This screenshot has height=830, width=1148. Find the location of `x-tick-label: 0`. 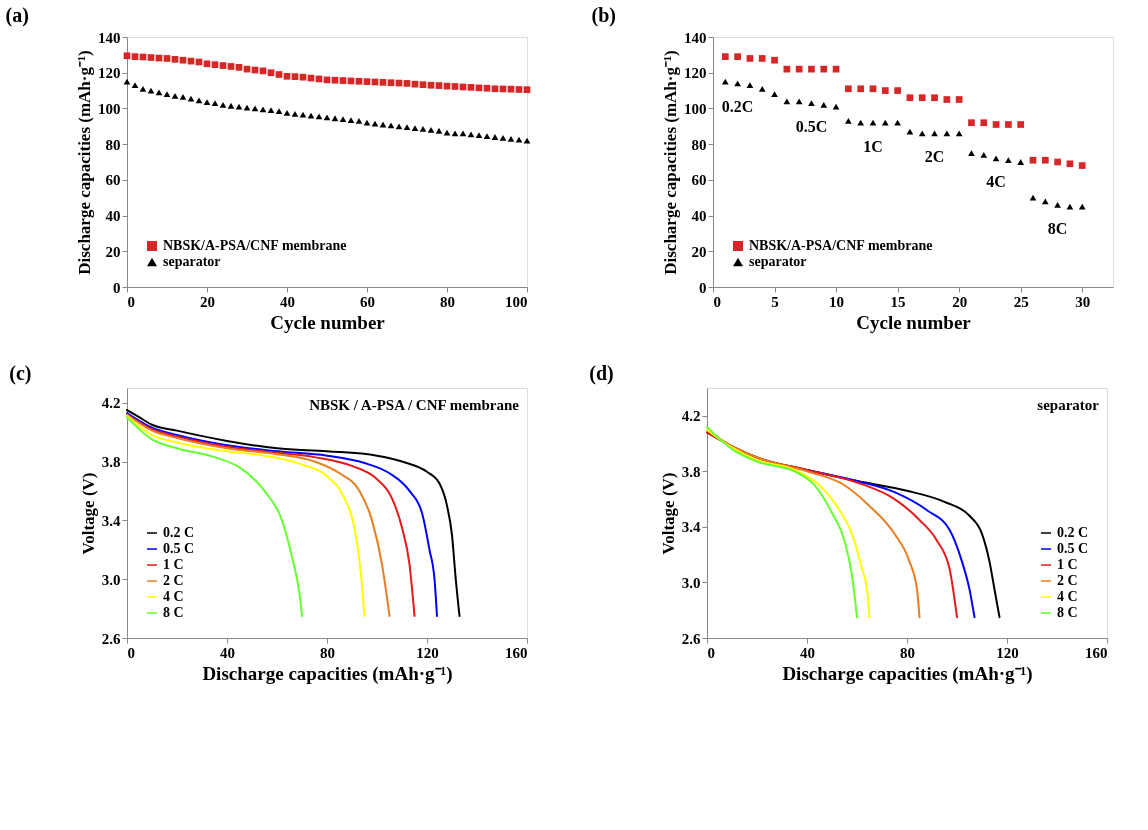

x-tick-label: 0 is located at coordinates (131, 652).